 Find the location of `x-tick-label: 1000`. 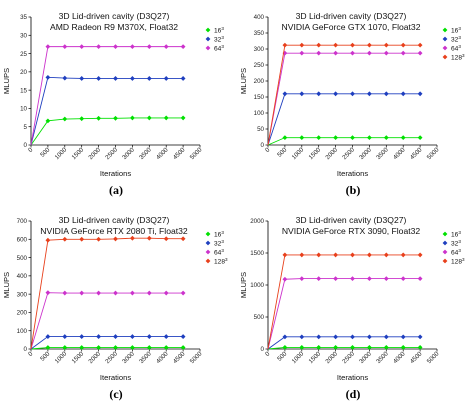

x-tick-label: 1000 is located at coordinates (298, 153).